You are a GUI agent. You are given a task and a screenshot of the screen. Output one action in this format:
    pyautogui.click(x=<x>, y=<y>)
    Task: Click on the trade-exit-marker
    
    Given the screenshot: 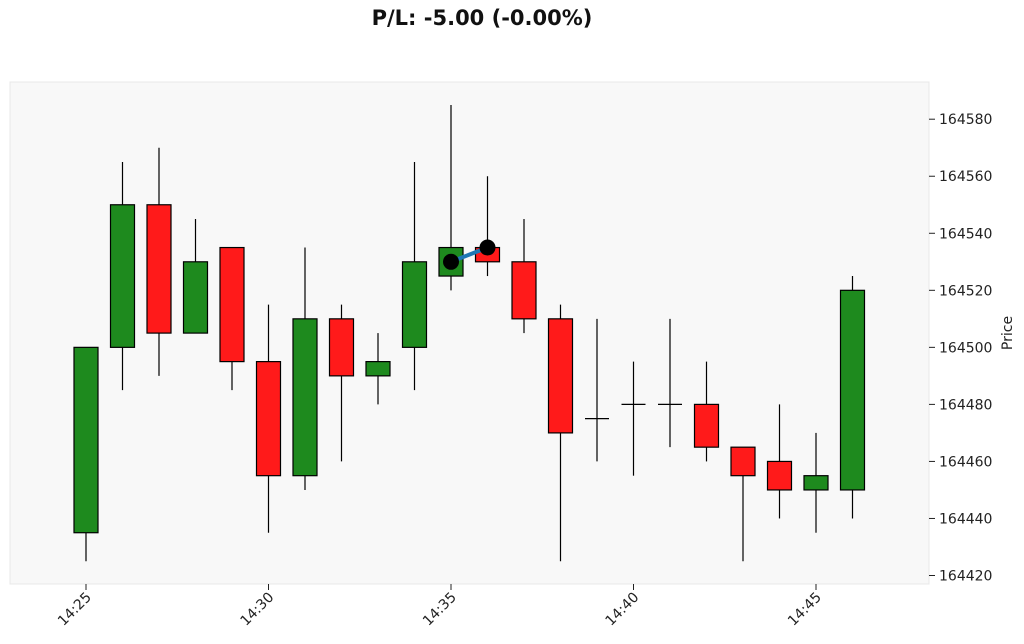 What is the action you would take?
    pyautogui.click(x=487, y=247)
    